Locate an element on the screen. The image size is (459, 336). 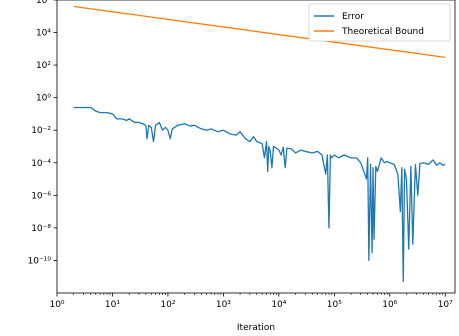
y-tick-label: 10⁻⁴ is located at coordinates (41, 164).